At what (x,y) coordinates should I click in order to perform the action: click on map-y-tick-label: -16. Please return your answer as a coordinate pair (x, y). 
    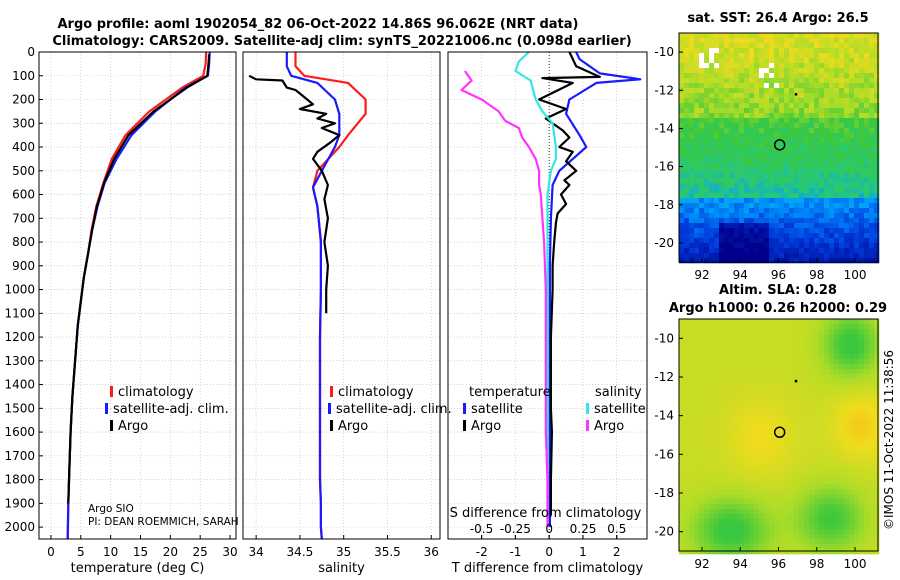
    Looking at the image, I should click on (664, 167).